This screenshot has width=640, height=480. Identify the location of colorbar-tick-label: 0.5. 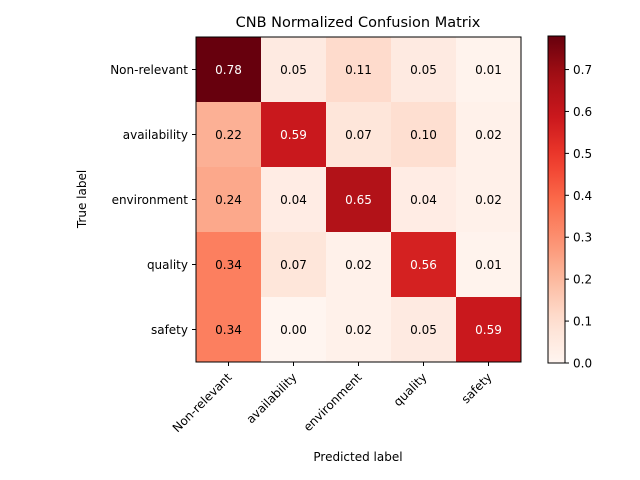
(582, 154).